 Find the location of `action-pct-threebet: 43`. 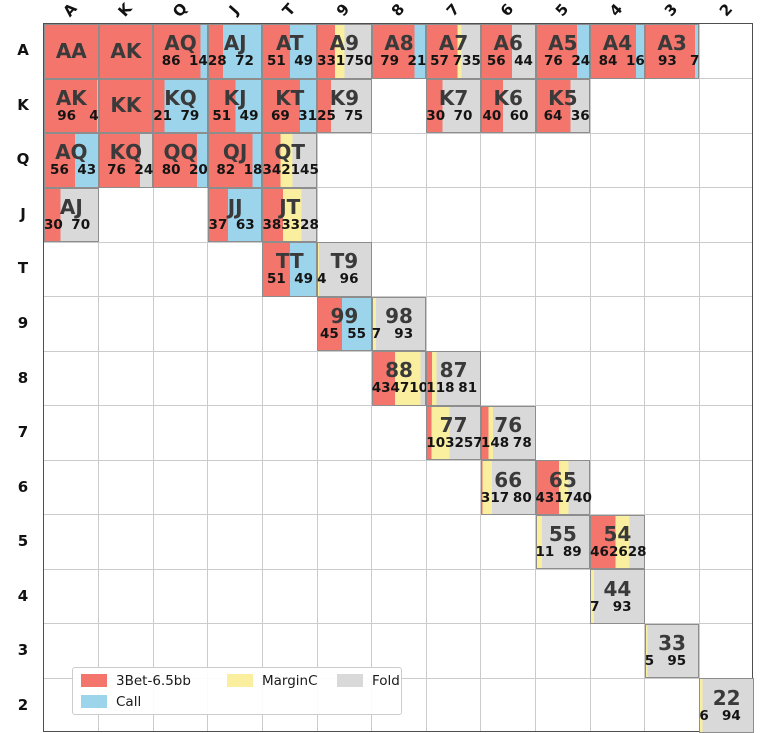

action-pct-threebet: 43 is located at coordinates (381, 388).